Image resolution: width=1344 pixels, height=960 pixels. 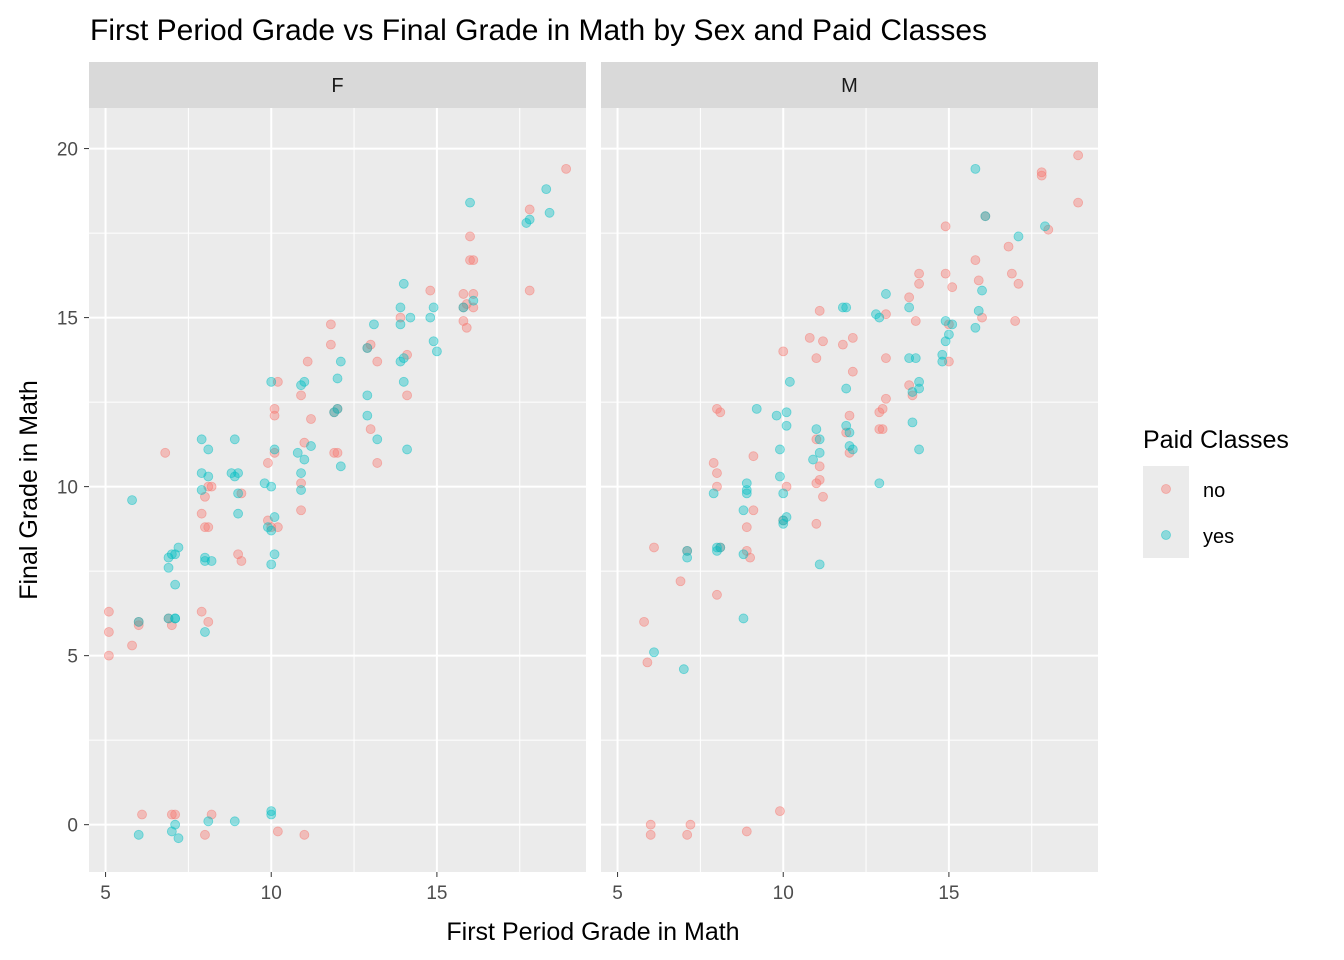 I want to click on y-tick-label: 5, so click(x=72, y=657).